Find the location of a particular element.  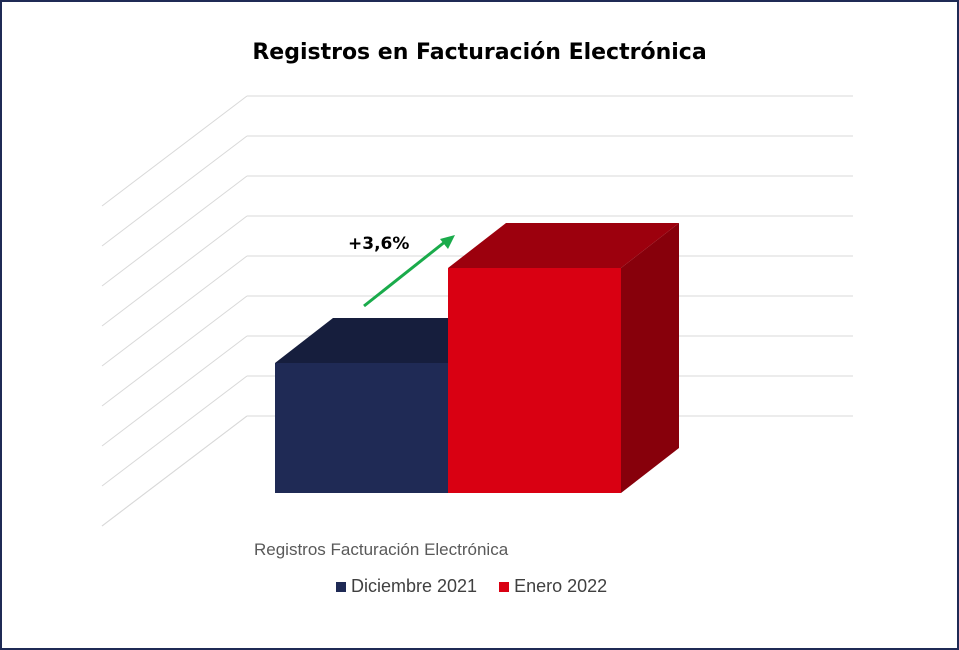

legend: Diciembre 2021 Enero 2022 is located at coordinates (482, 586).